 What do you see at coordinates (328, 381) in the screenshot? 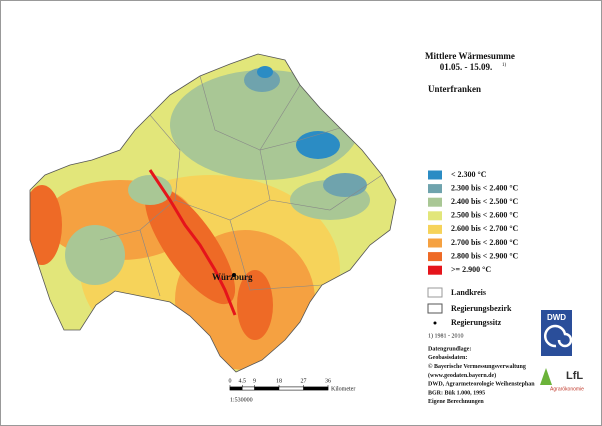
I see `scale-label: 36` at bounding box center [328, 381].